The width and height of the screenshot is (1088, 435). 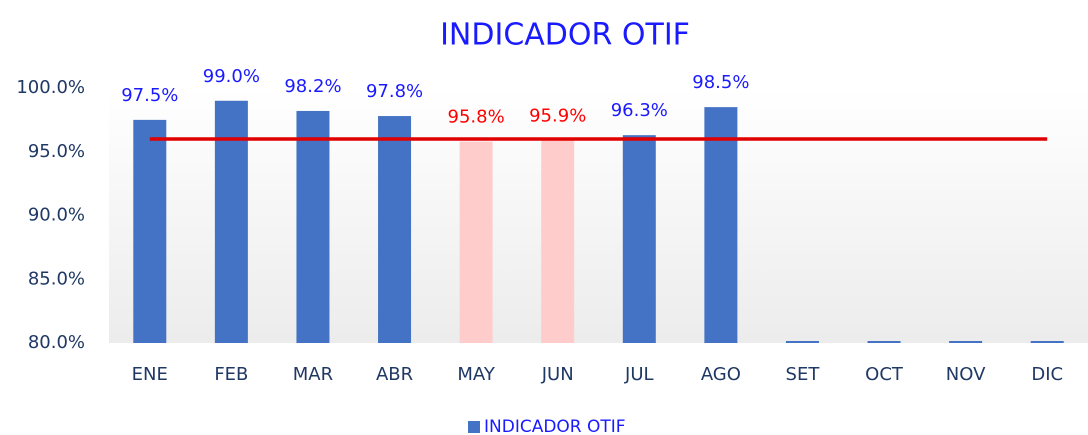 I want to click on data-label: 97.8%, so click(x=394, y=91).